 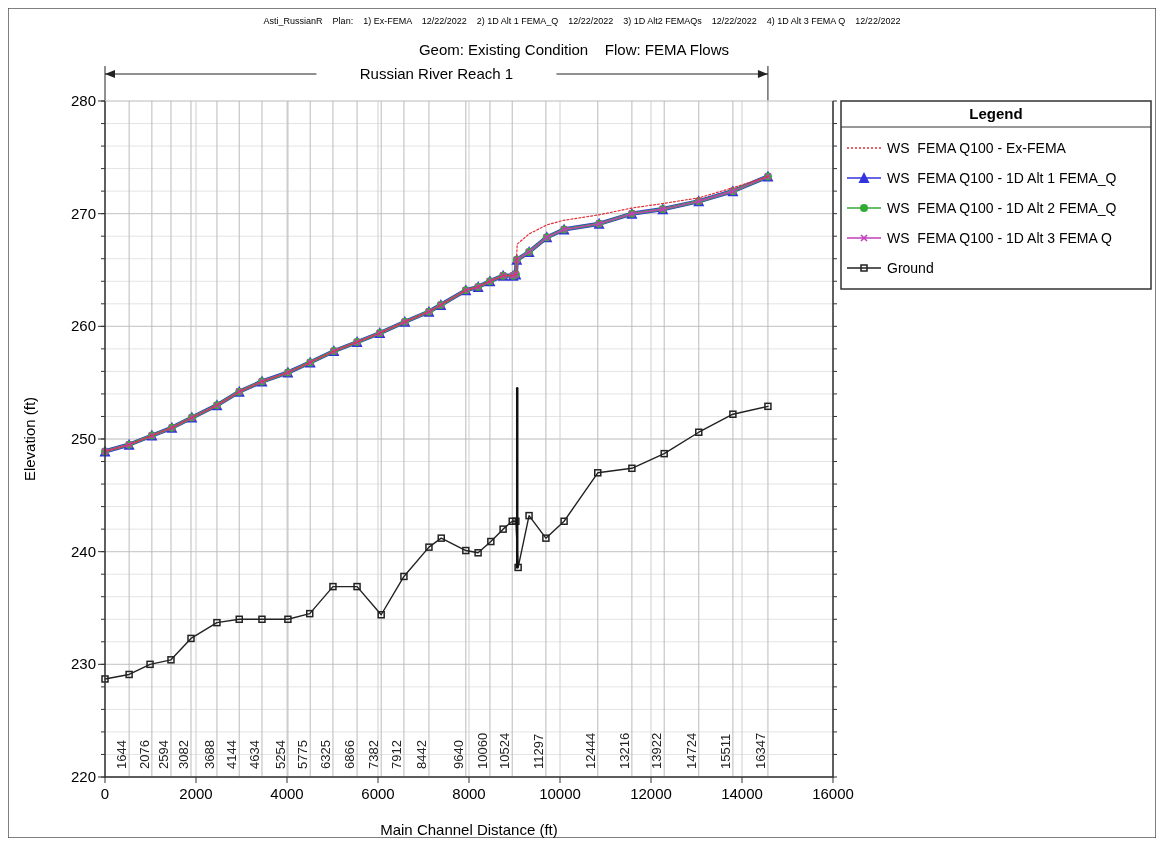 I want to click on annotation: 10524, so click(x=505, y=750).